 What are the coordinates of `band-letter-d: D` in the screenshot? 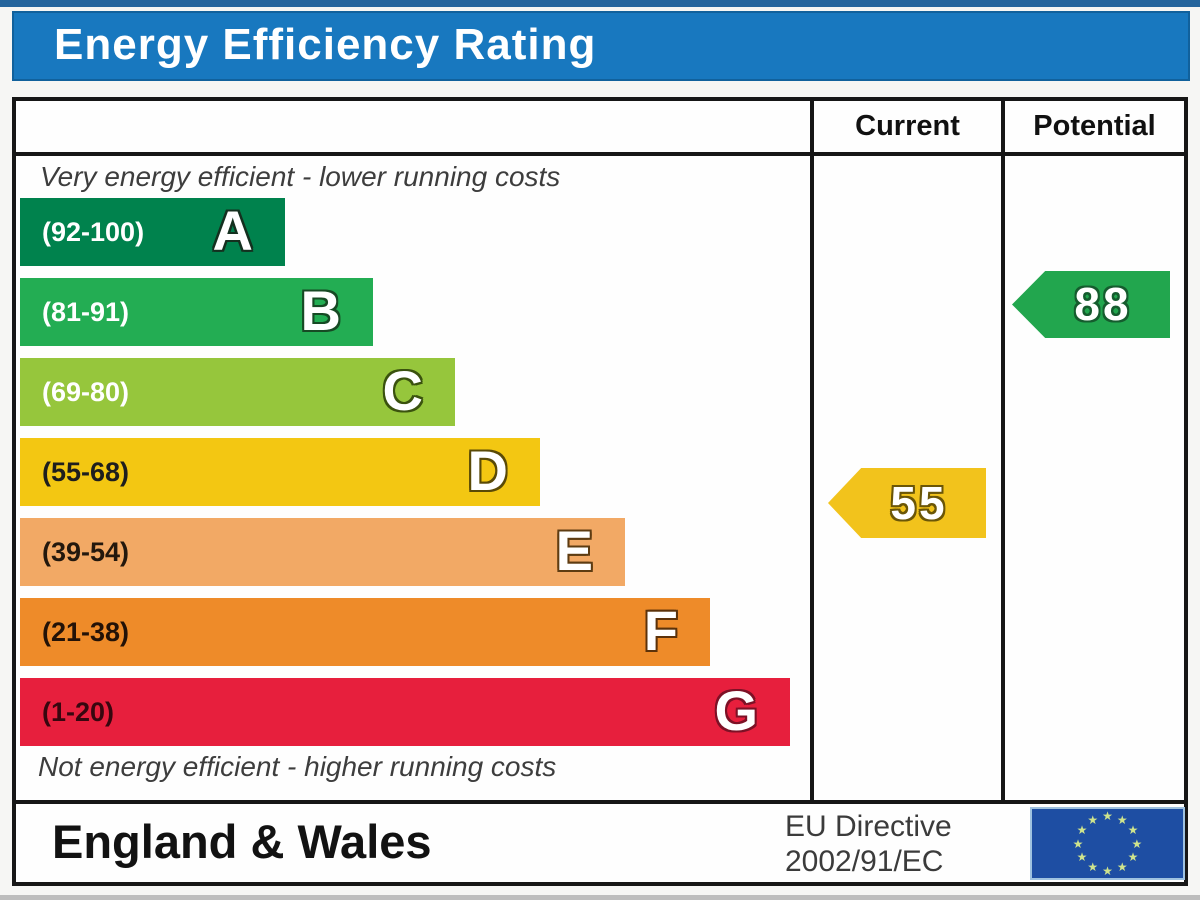 It's located at (487, 470).